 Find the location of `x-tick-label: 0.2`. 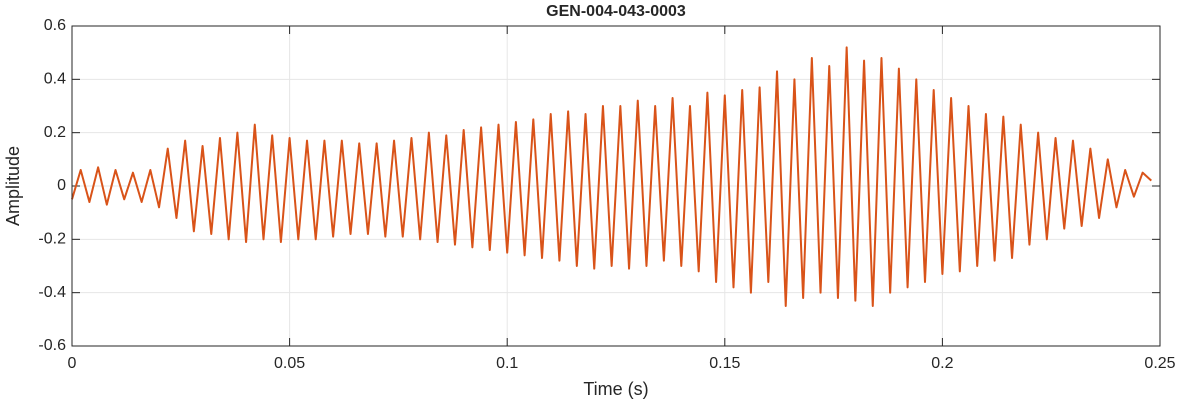

x-tick-label: 0.2 is located at coordinates (942, 363).